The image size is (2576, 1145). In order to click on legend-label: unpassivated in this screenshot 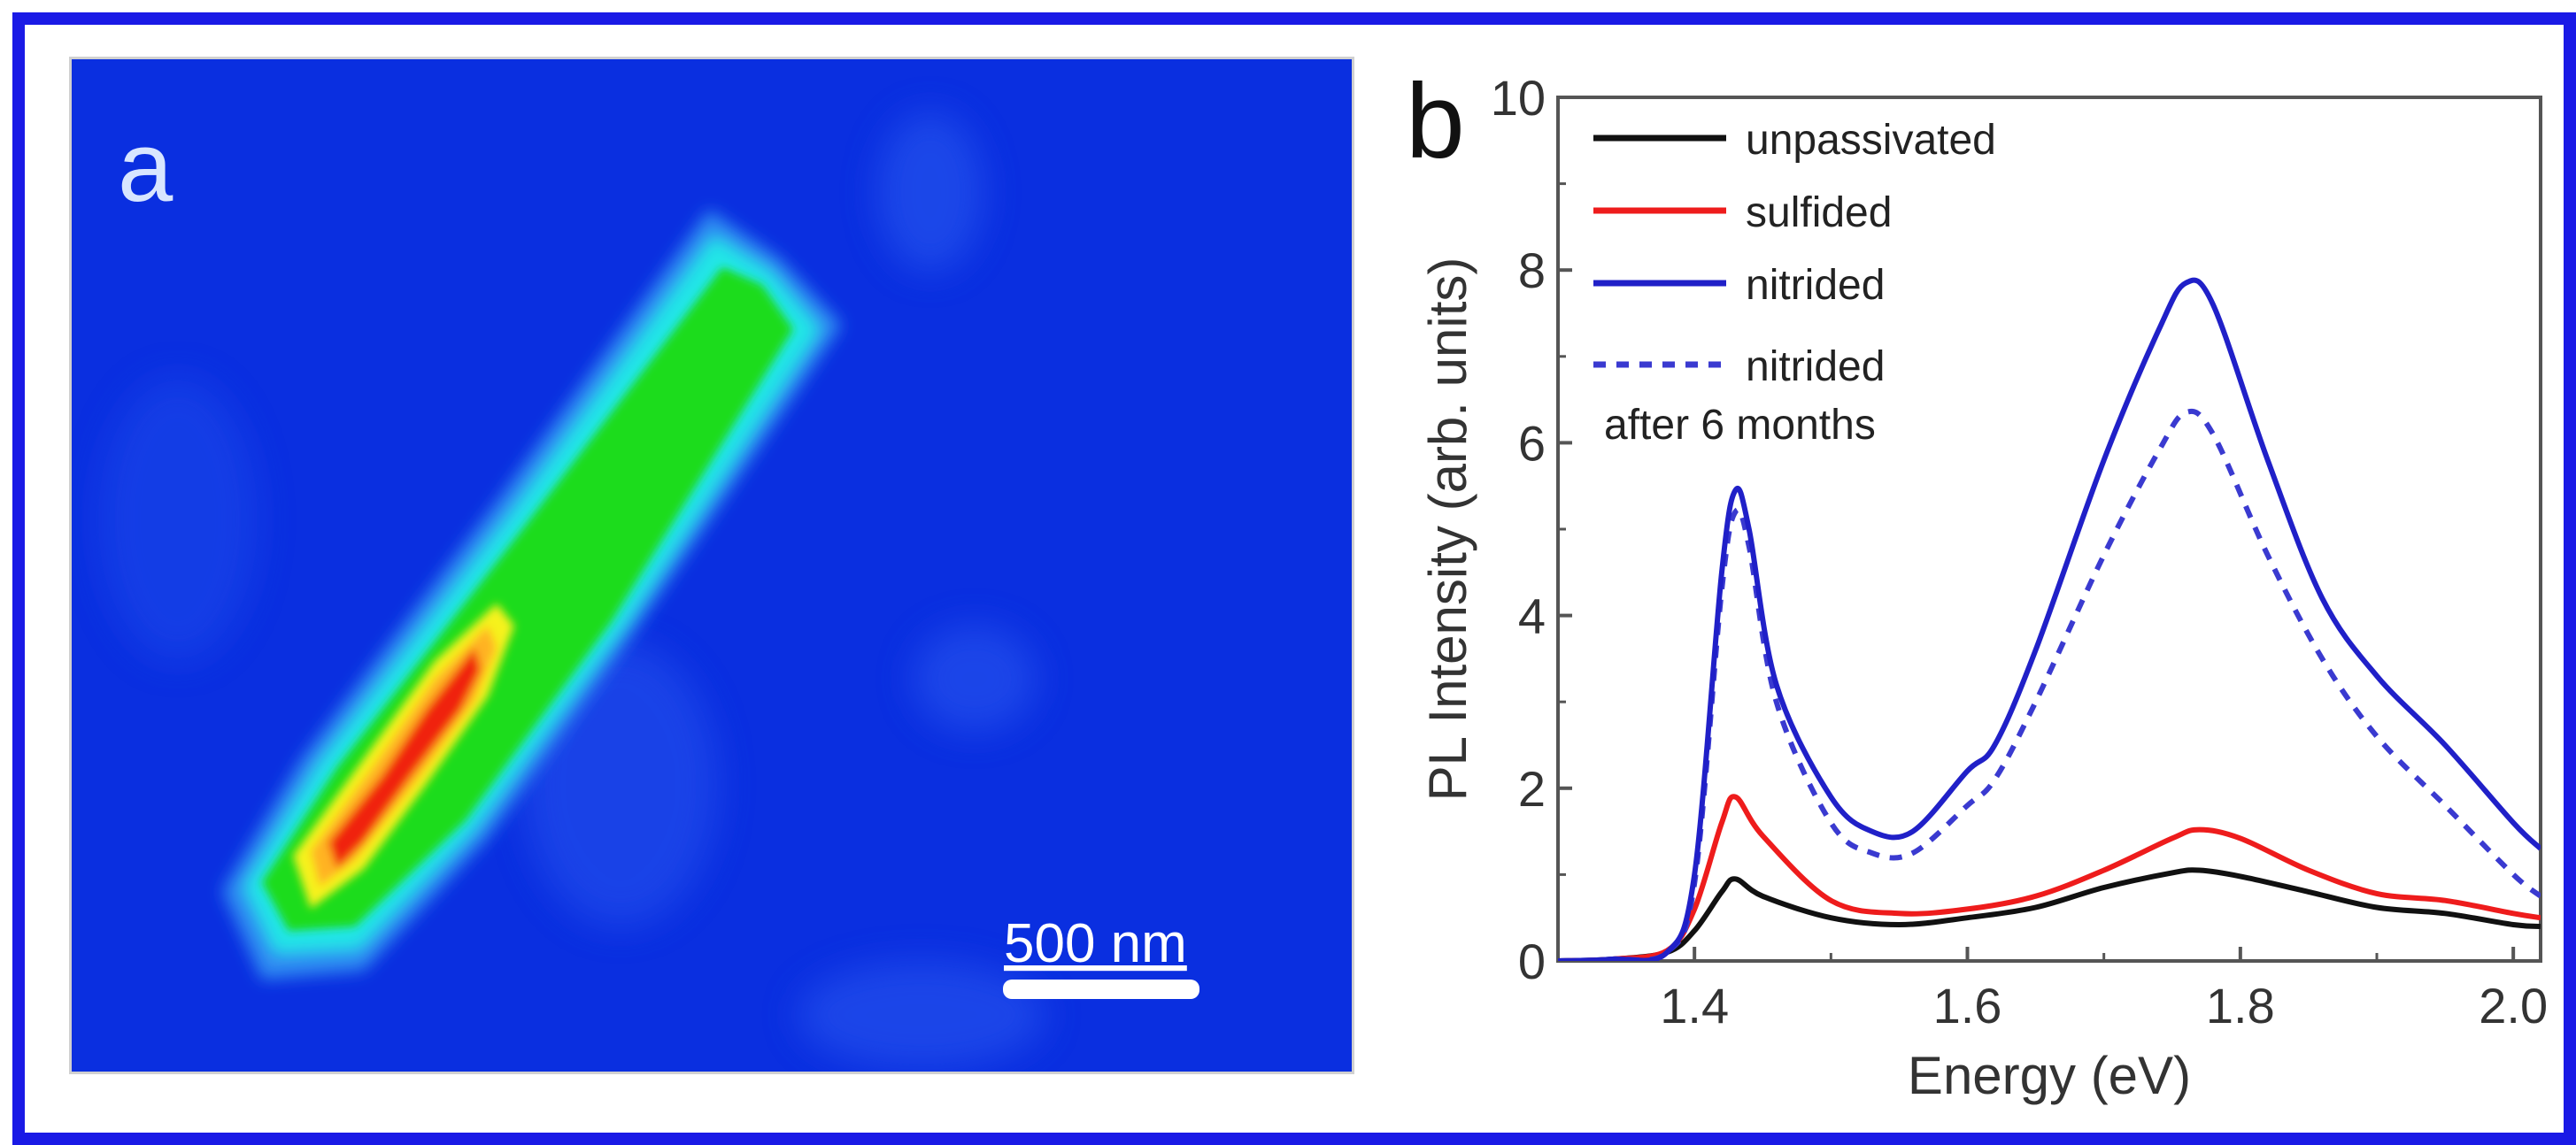, I will do `click(1871, 141)`.